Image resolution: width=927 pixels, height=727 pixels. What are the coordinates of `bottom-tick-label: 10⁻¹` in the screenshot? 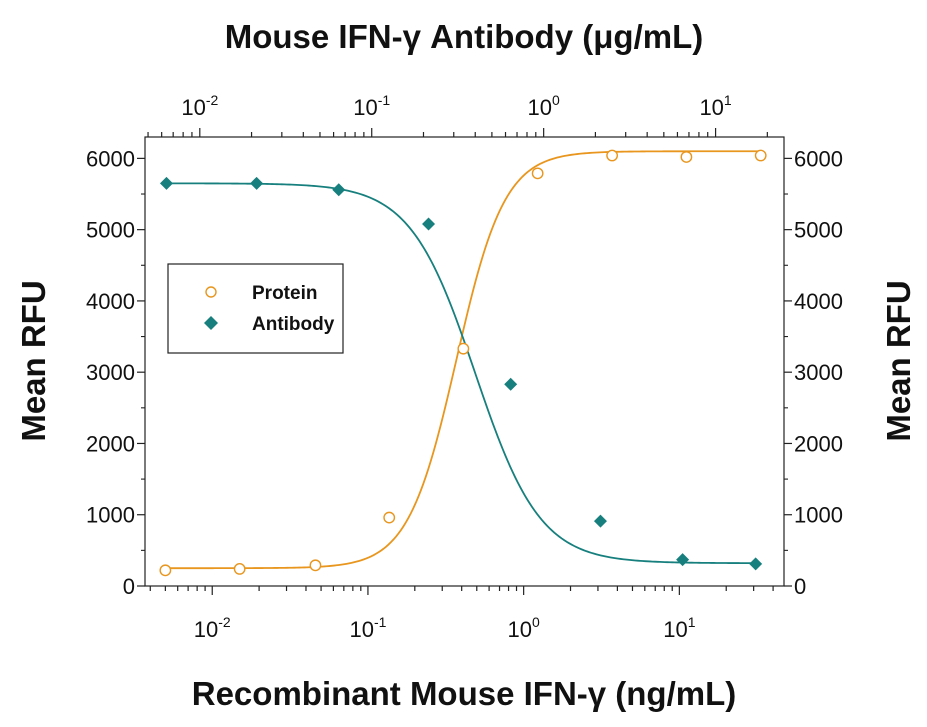 It's located at (367, 628).